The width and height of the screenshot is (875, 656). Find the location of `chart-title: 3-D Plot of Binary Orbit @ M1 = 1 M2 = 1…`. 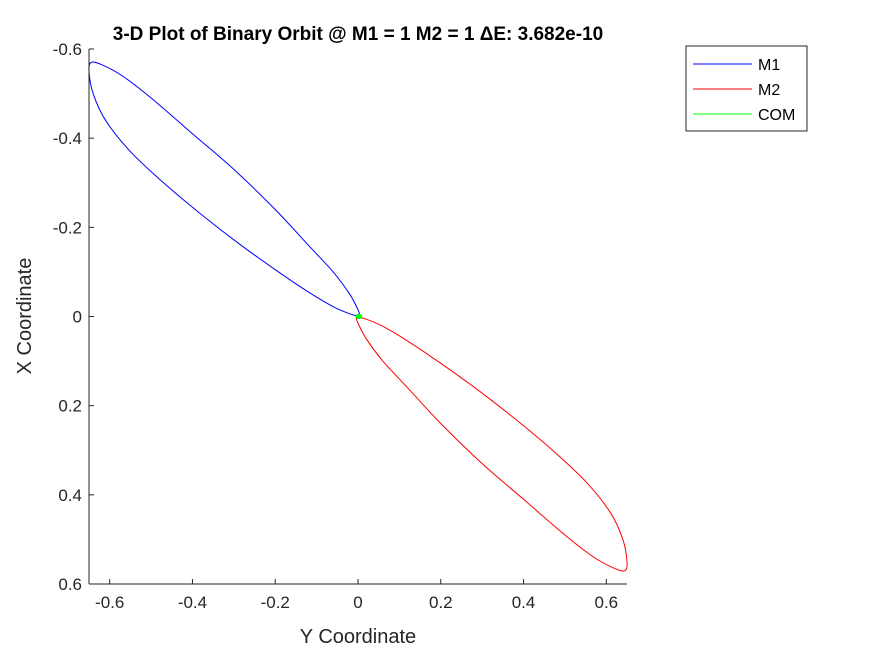

chart-title: 3-D Plot of Binary Orbit @ M1 = 1 M2 = 1… is located at coordinates (358, 34).